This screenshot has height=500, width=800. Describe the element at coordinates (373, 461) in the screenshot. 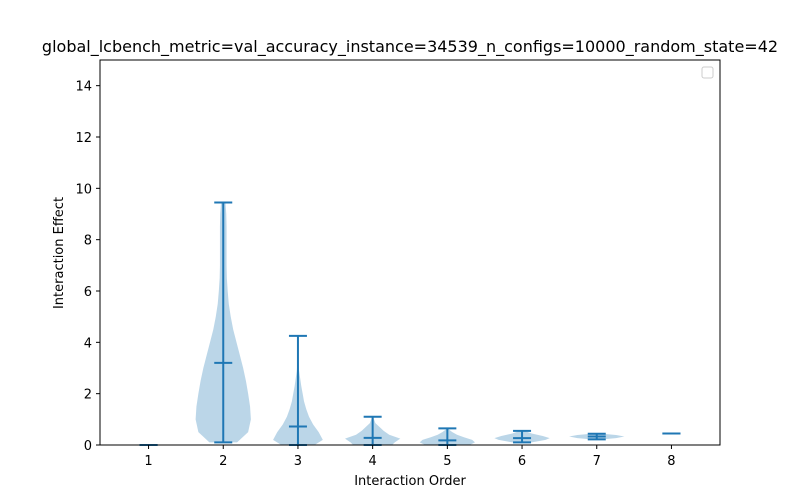

I see `x-tick-label-4: 4` at that location.